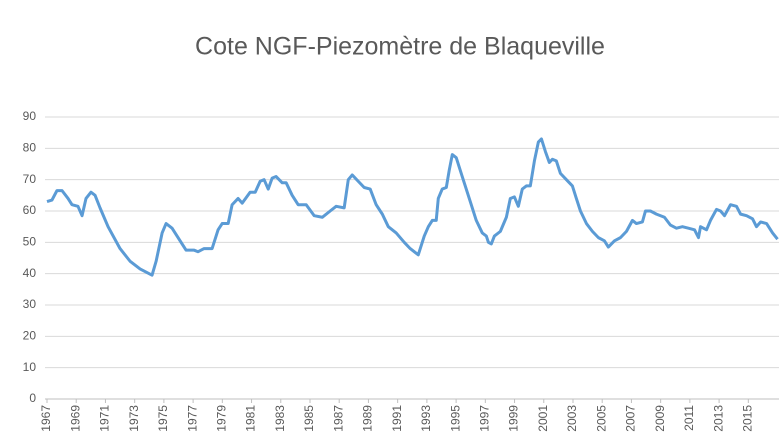 Image resolution: width=779 pixels, height=443 pixels. What do you see at coordinates (631, 418) in the screenshot?
I see `x-tick-label: 2007` at bounding box center [631, 418].